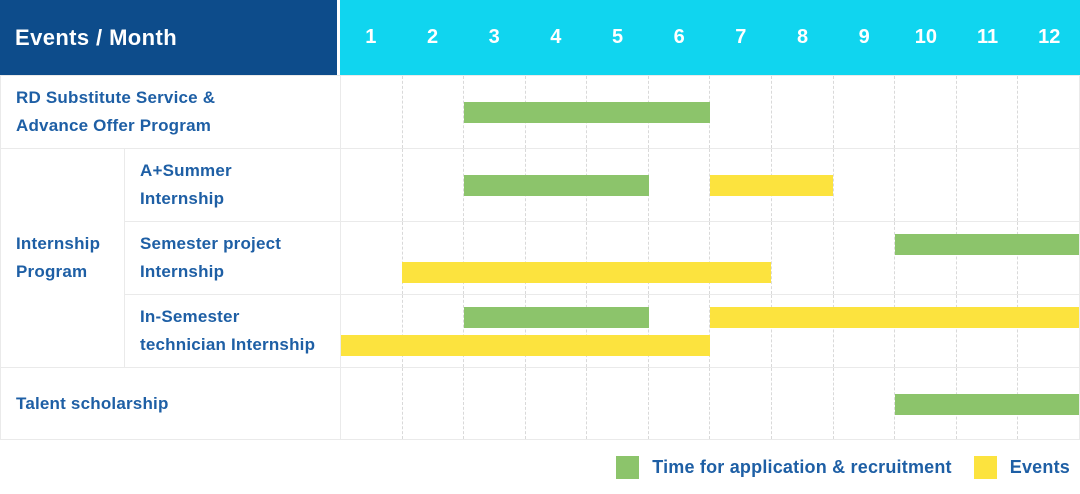 The height and width of the screenshot is (494, 1080). Describe the element at coordinates (232, 257) in the screenshot. I see `row-label-semester-project-internship: Semester project Internship` at that location.